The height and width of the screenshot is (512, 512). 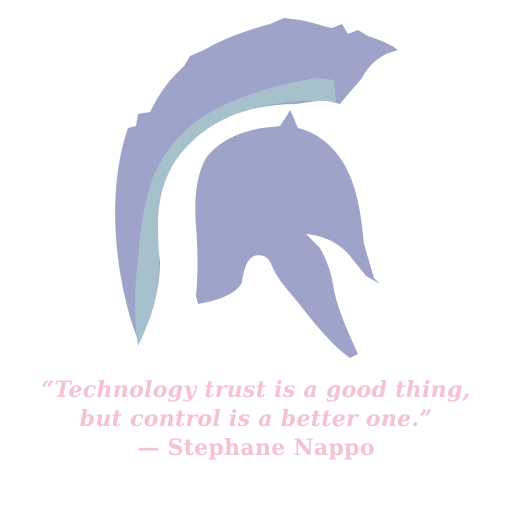 I want to click on quote-line-1: “Technology trust is a good thing,, so click(x=256, y=390).